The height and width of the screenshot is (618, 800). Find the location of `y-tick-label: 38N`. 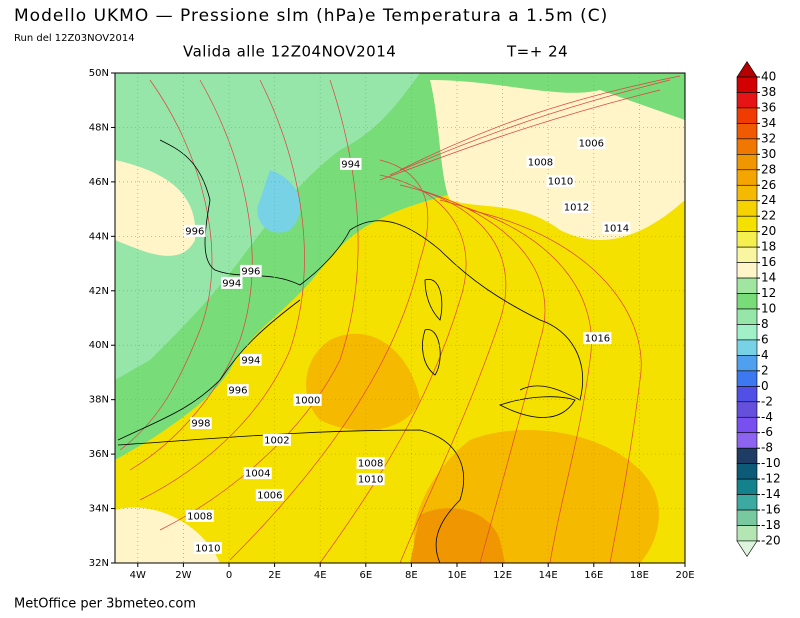

y-tick-label: 38N is located at coordinates (99, 400).